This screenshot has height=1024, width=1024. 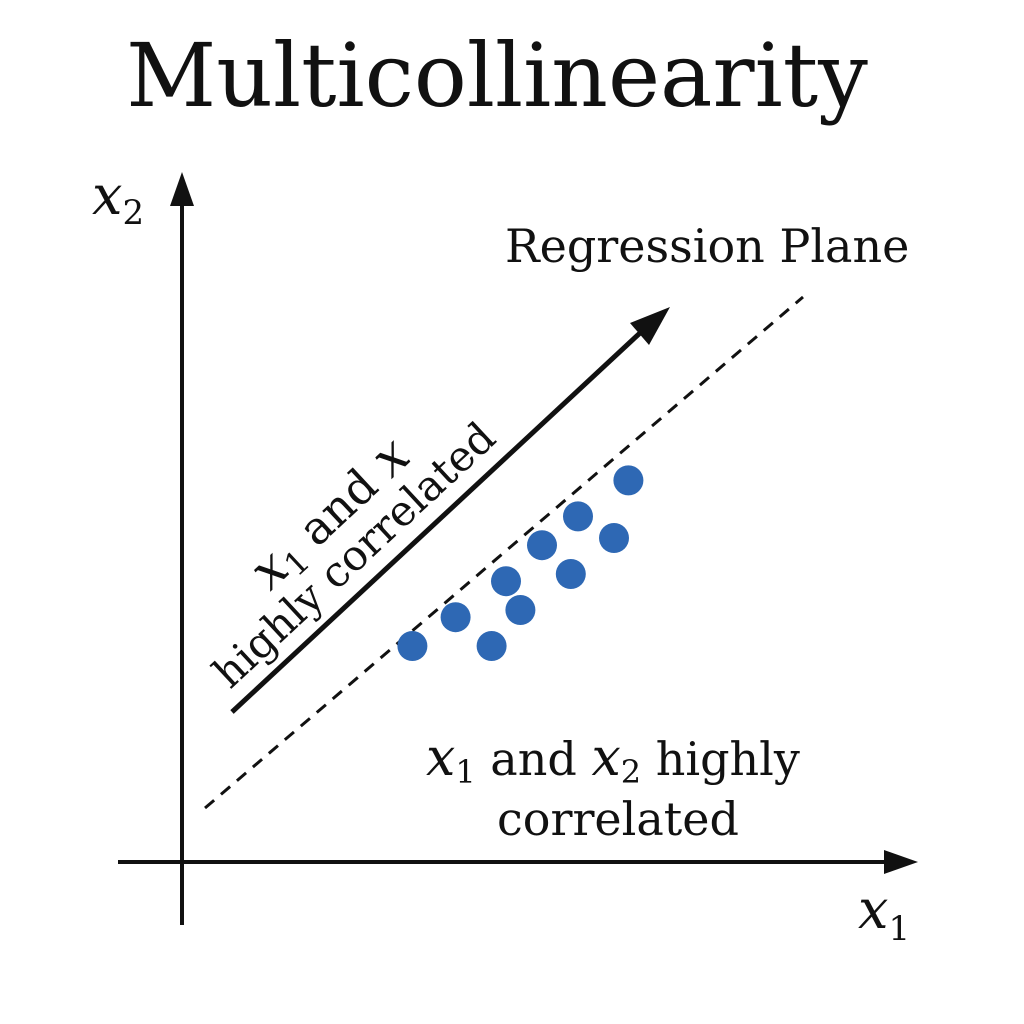 What do you see at coordinates (618, 819) in the screenshot?
I see `bottom-label-line2: correlated` at bounding box center [618, 819].